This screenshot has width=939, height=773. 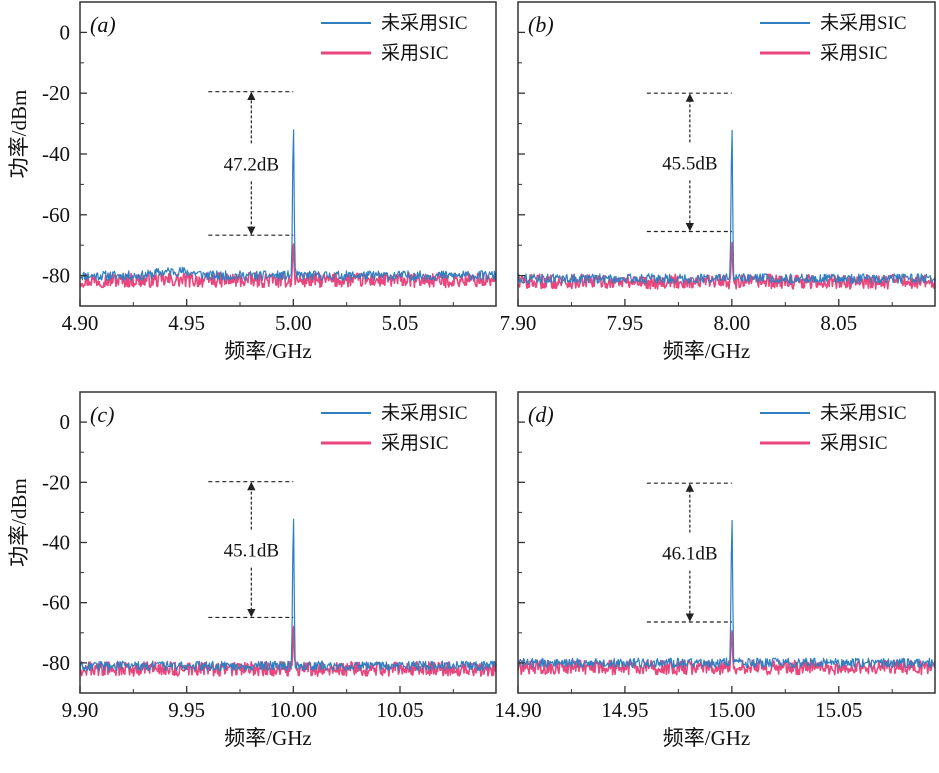 What do you see at coordinates (251, 164) in the screenshot?
I see `annotation-label: 47.2dB` at bounding box center [251, 164].